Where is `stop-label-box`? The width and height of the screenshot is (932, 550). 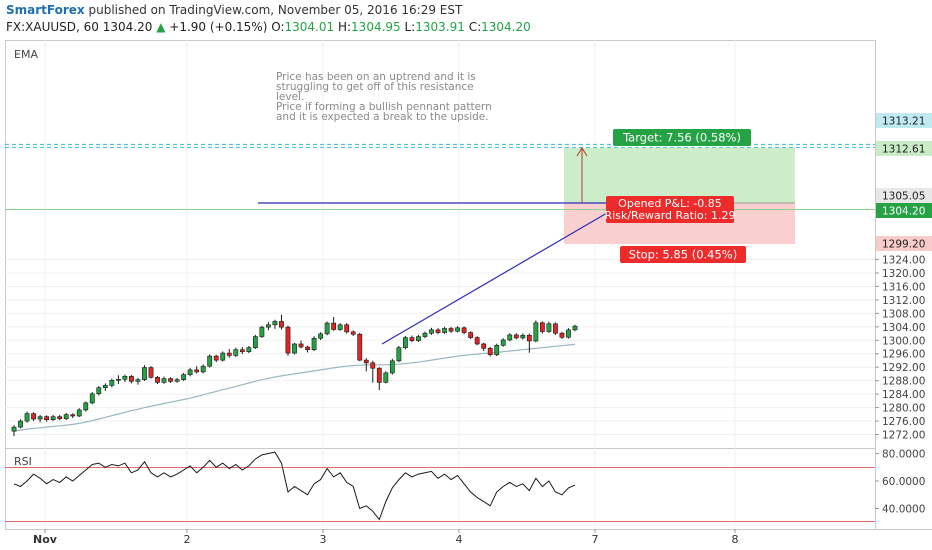 stop-label-box is located at coordinates (683, 254).